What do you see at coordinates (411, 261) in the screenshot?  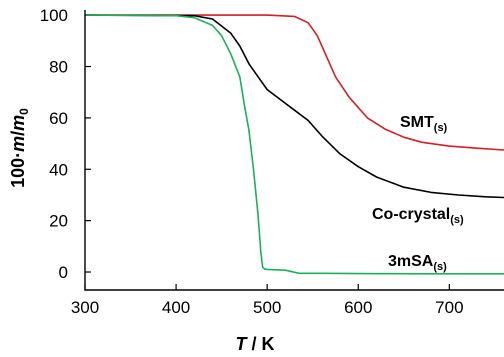 I see `series-label-3msa-name: 3mSA` at bounding box center [411, 261].